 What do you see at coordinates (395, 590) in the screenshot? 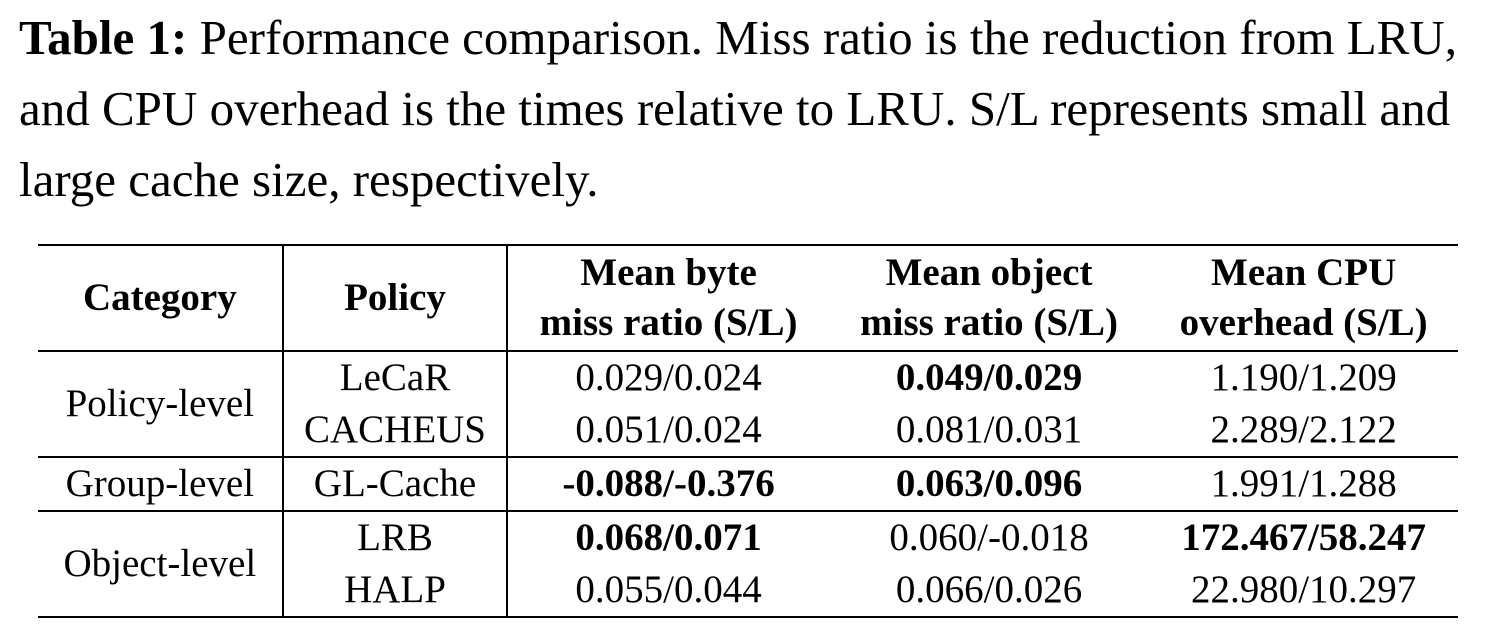
I see `policy-cell: HALP` at bounding box center [395, 590].